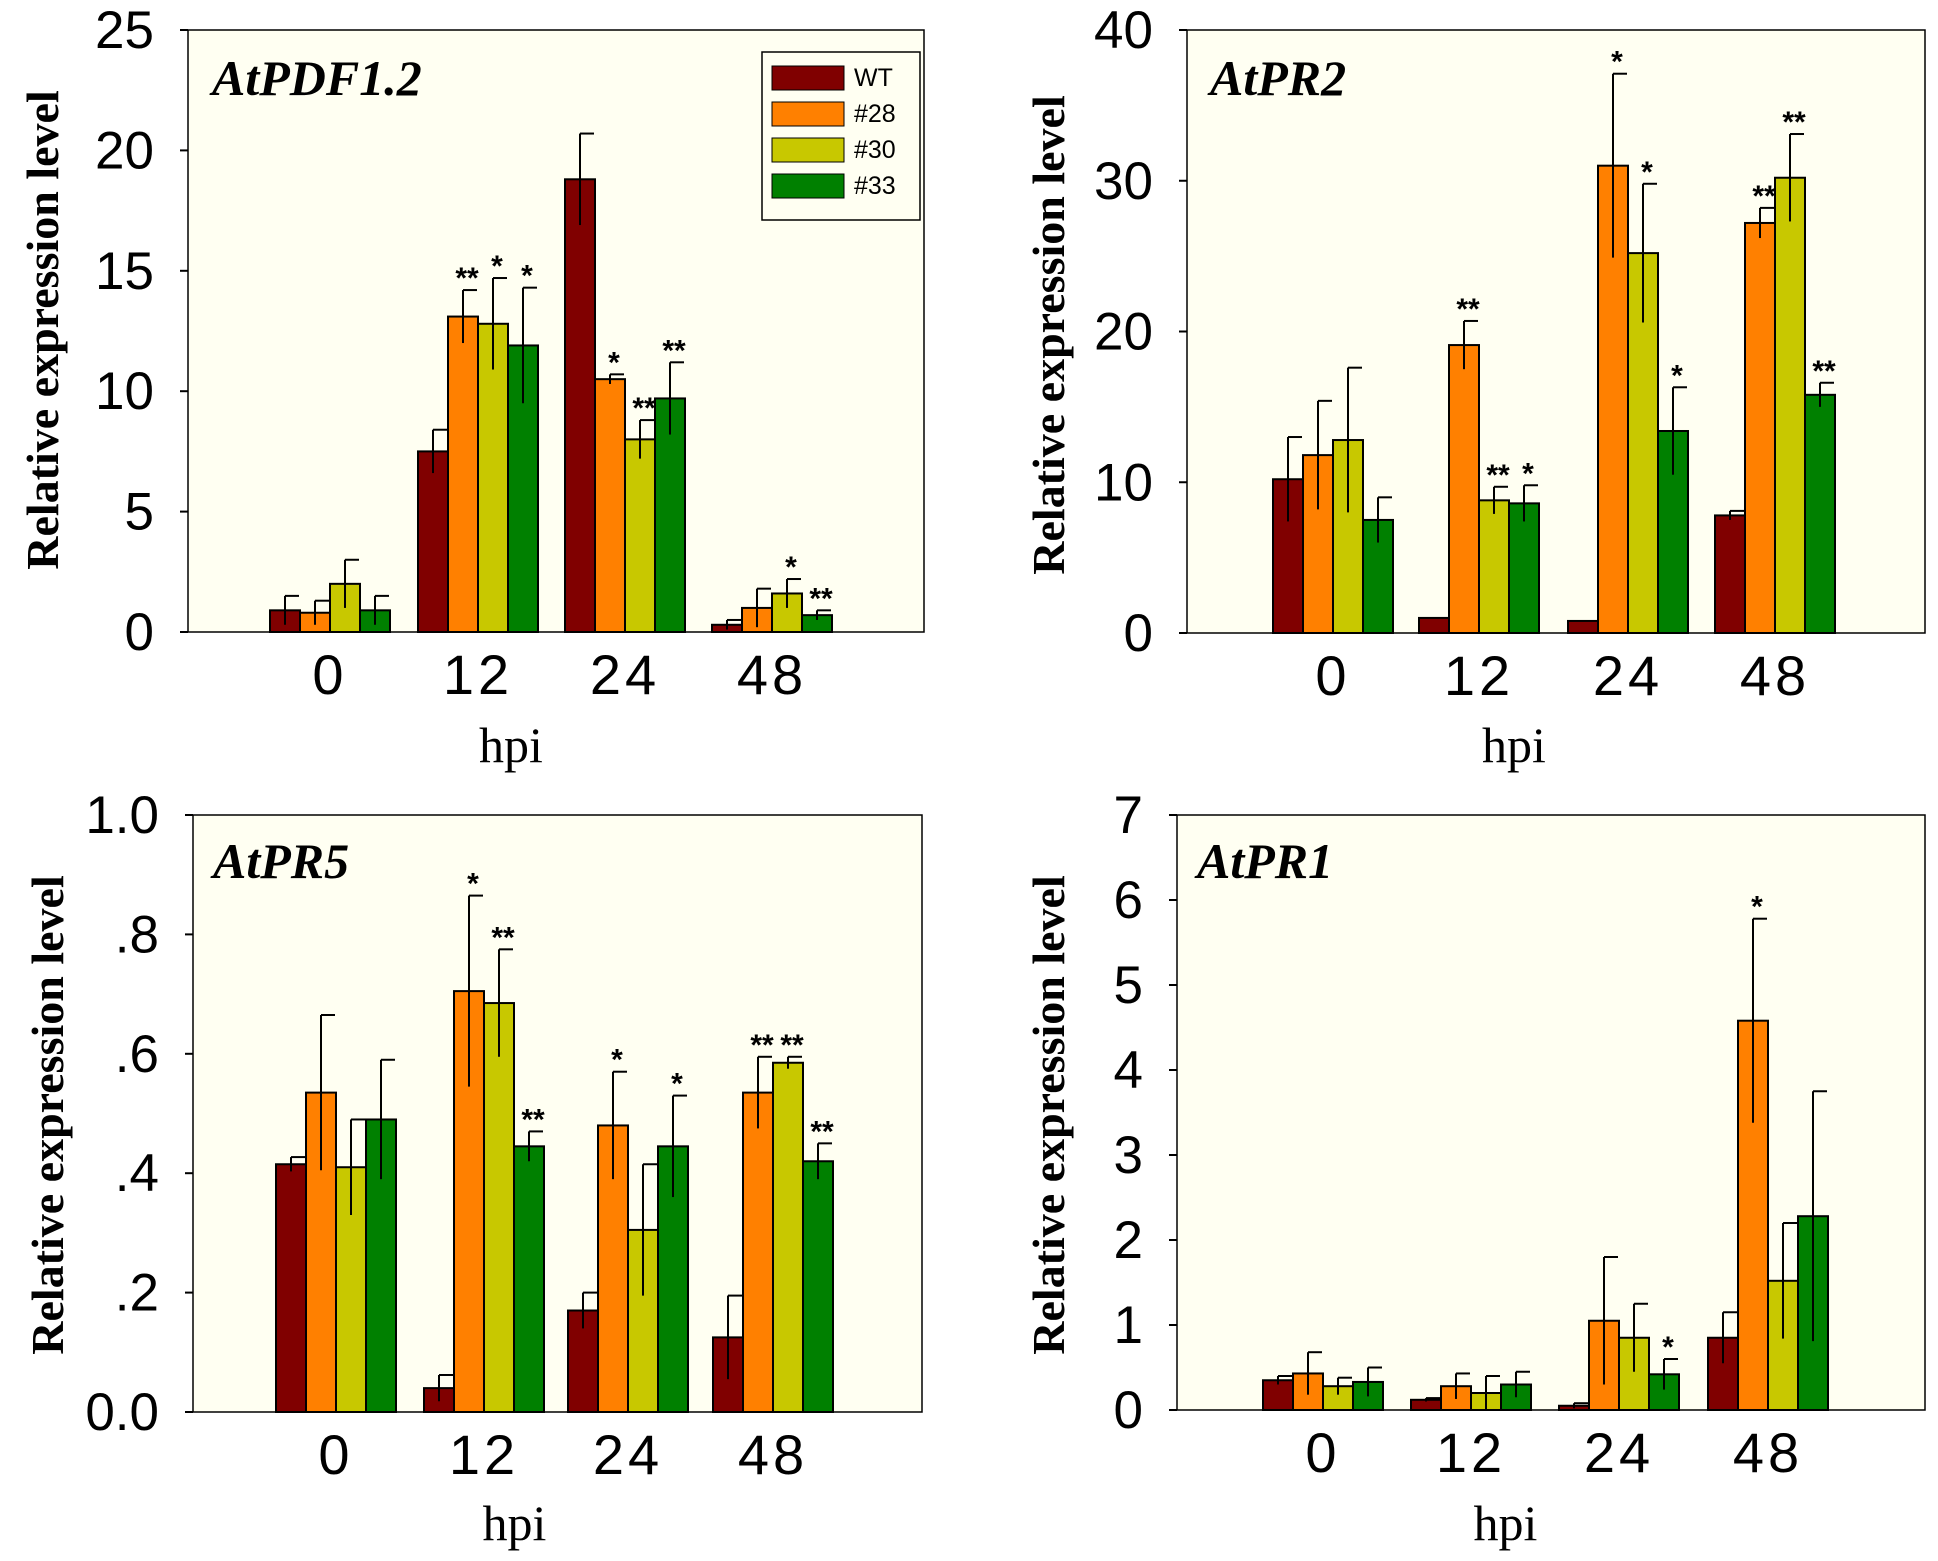 This screenshot has height=1561, width=1938. Describe the element at coordinates (1128, 900) in the screenshot. I see `y-tick-label: 6` at that location.